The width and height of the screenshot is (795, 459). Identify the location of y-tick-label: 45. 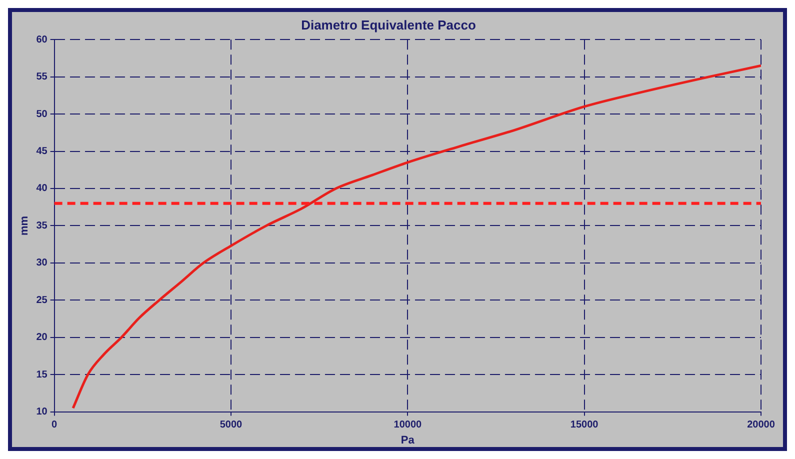
(42, 152).